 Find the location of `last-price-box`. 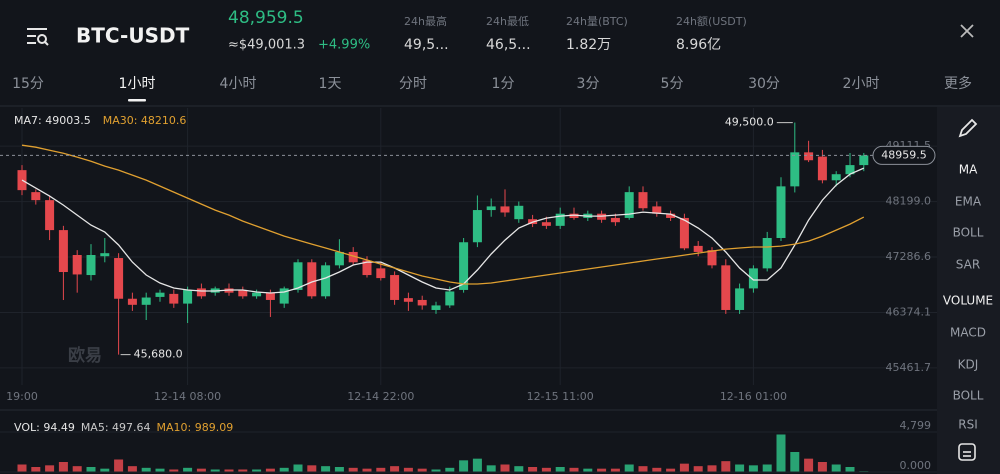

last-price-box is located at coordinates (904, 155).